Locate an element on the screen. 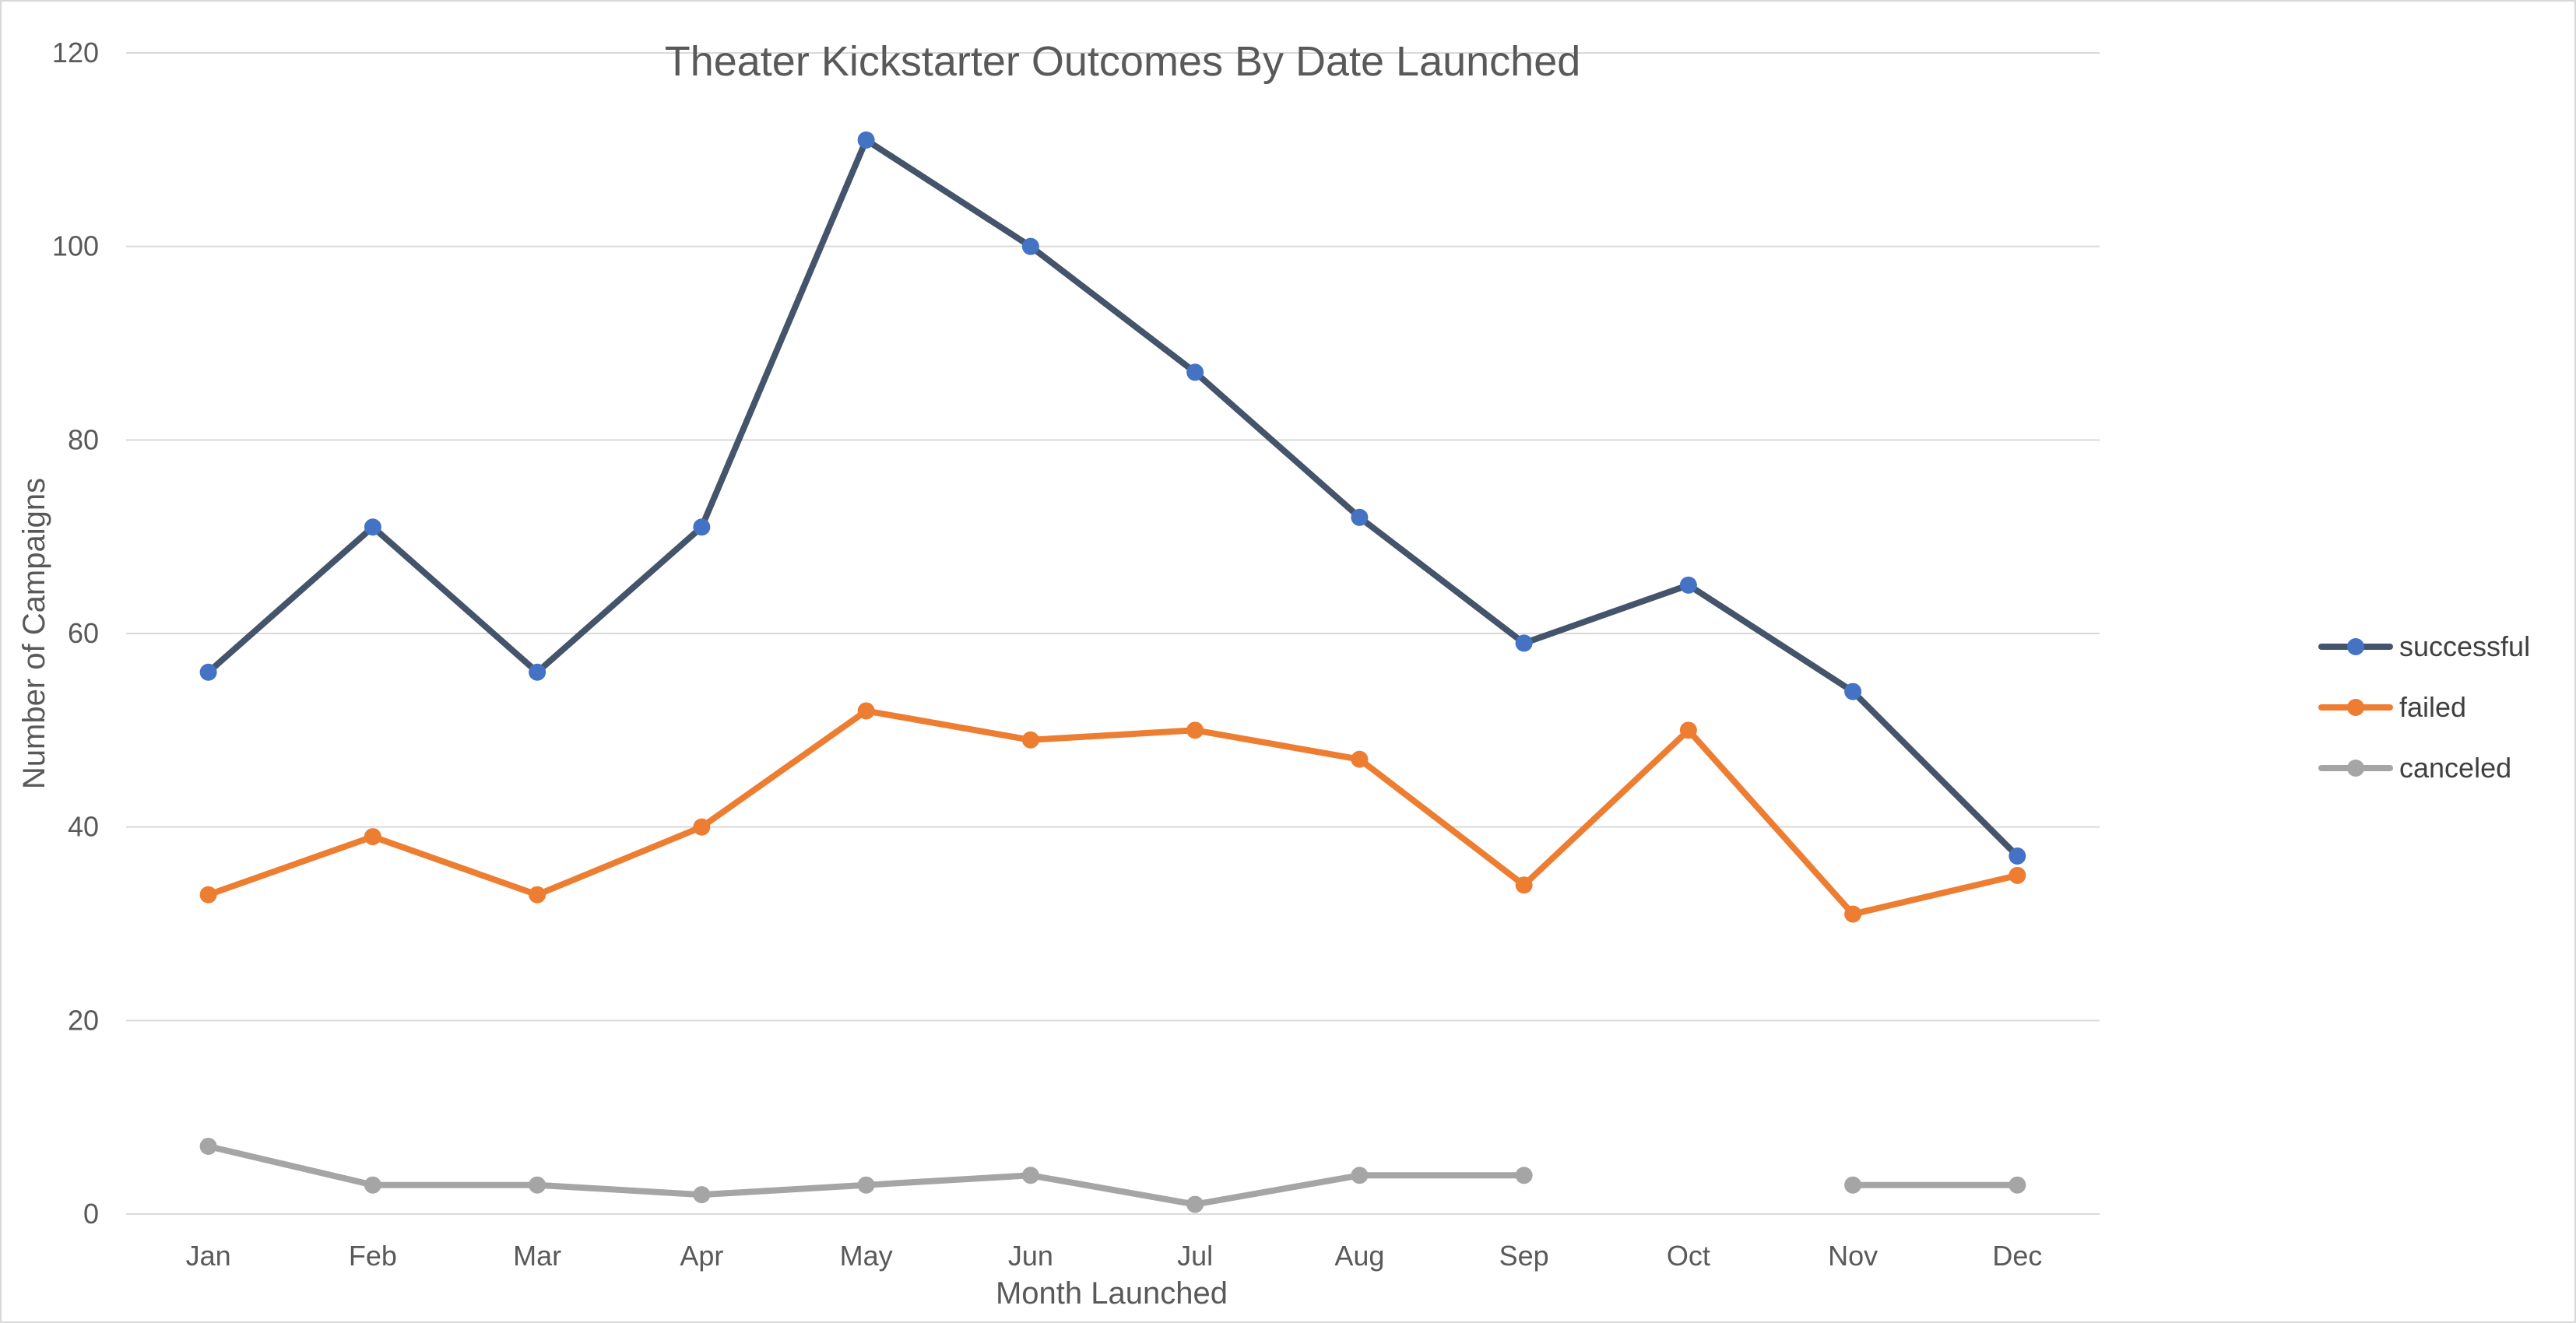 Image resolution: width=2576 pixels, height=1323 pixels. legend: successful failed canceled is located at coordinates (2424, 707).